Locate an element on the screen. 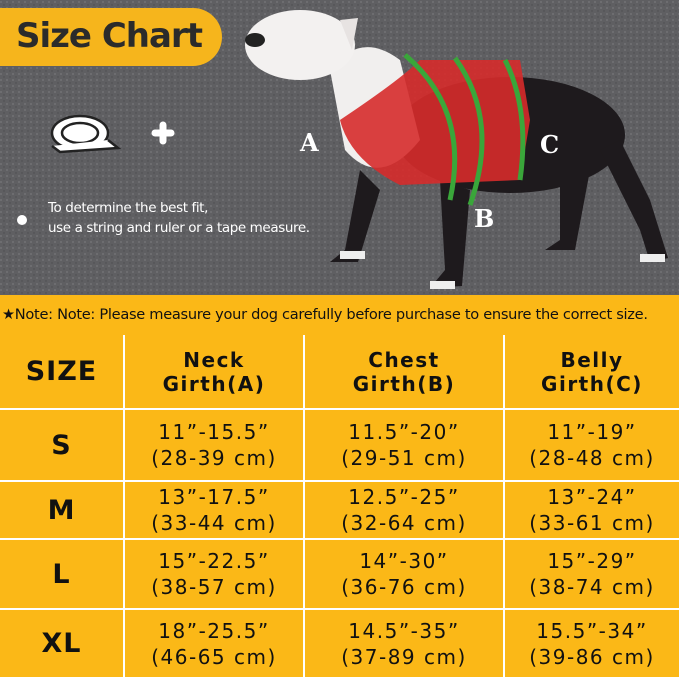  table-cell: S is located at coordinates (62, 446).